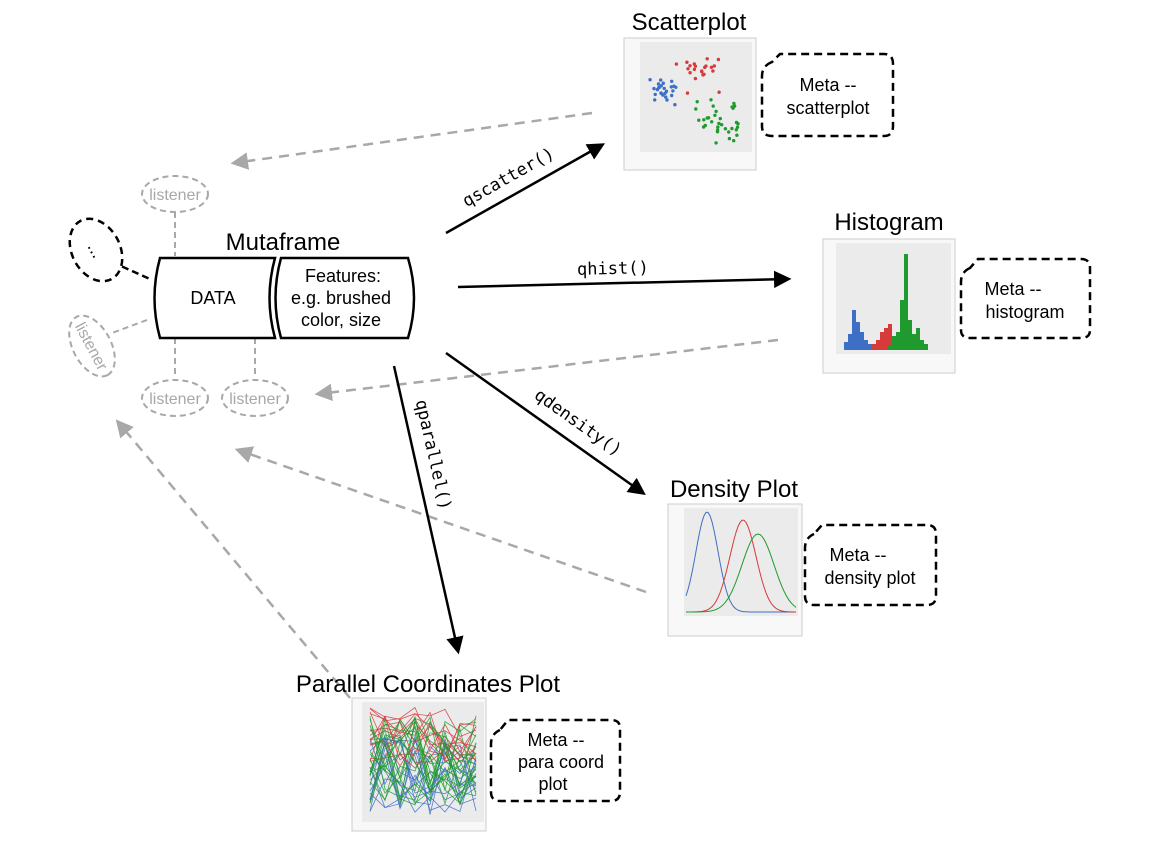 The image size is (1153, 857). What do you see at coordinates (283, 242) in the screenshot?
I see `mutaframe-title: Mutaframe` at bounding box center [283, 242].